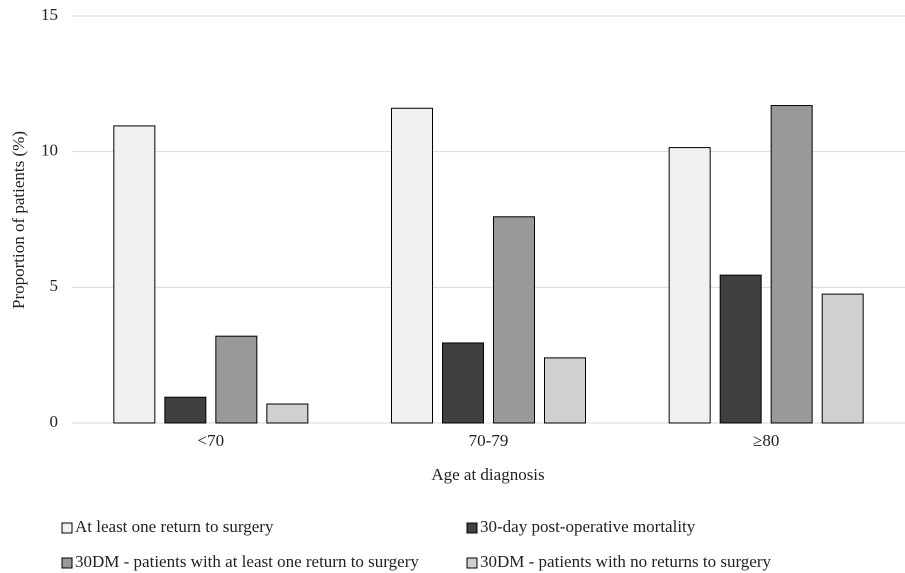 Image resolution: width=905 pixels, height=573 pixels. Describe the element at coordinates (489, 440) in the screenshot. I see `x-tick-label: 70-79` at that location.